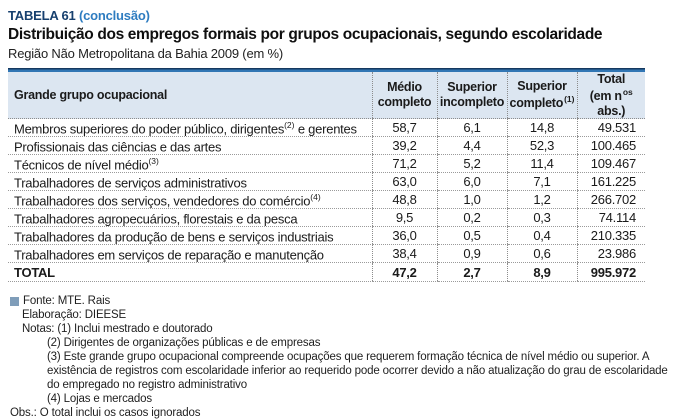  I want to click on cell-medio-completo: 36,0, so click(404, 236).